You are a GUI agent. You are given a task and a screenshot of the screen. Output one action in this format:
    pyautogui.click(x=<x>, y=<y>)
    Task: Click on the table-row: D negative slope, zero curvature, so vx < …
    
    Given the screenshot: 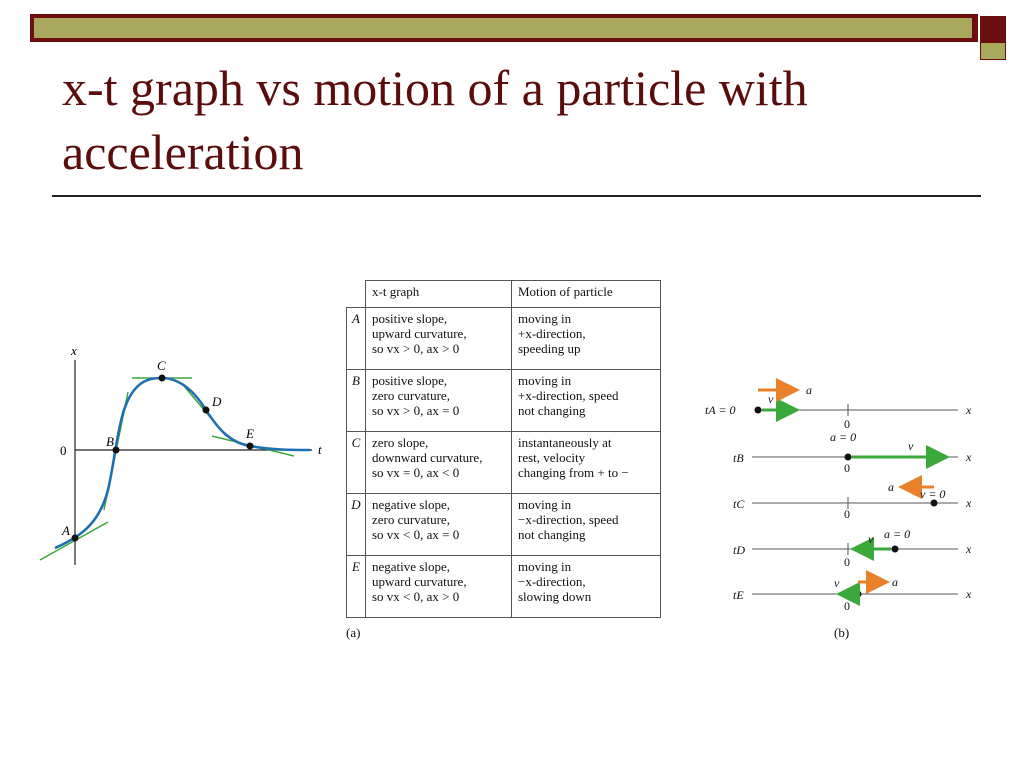 What is the action you would take?
    pyautogui.click(x=503, y=524)
    